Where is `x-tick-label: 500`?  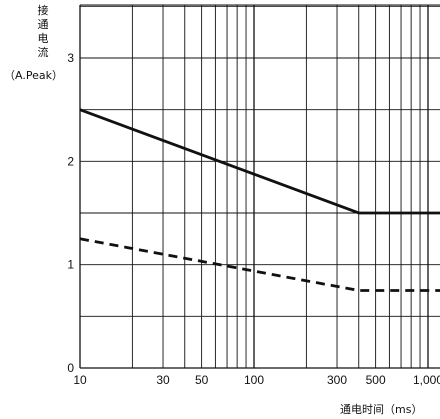 x-tick-label: 500 is located at coordinates (376, 380).